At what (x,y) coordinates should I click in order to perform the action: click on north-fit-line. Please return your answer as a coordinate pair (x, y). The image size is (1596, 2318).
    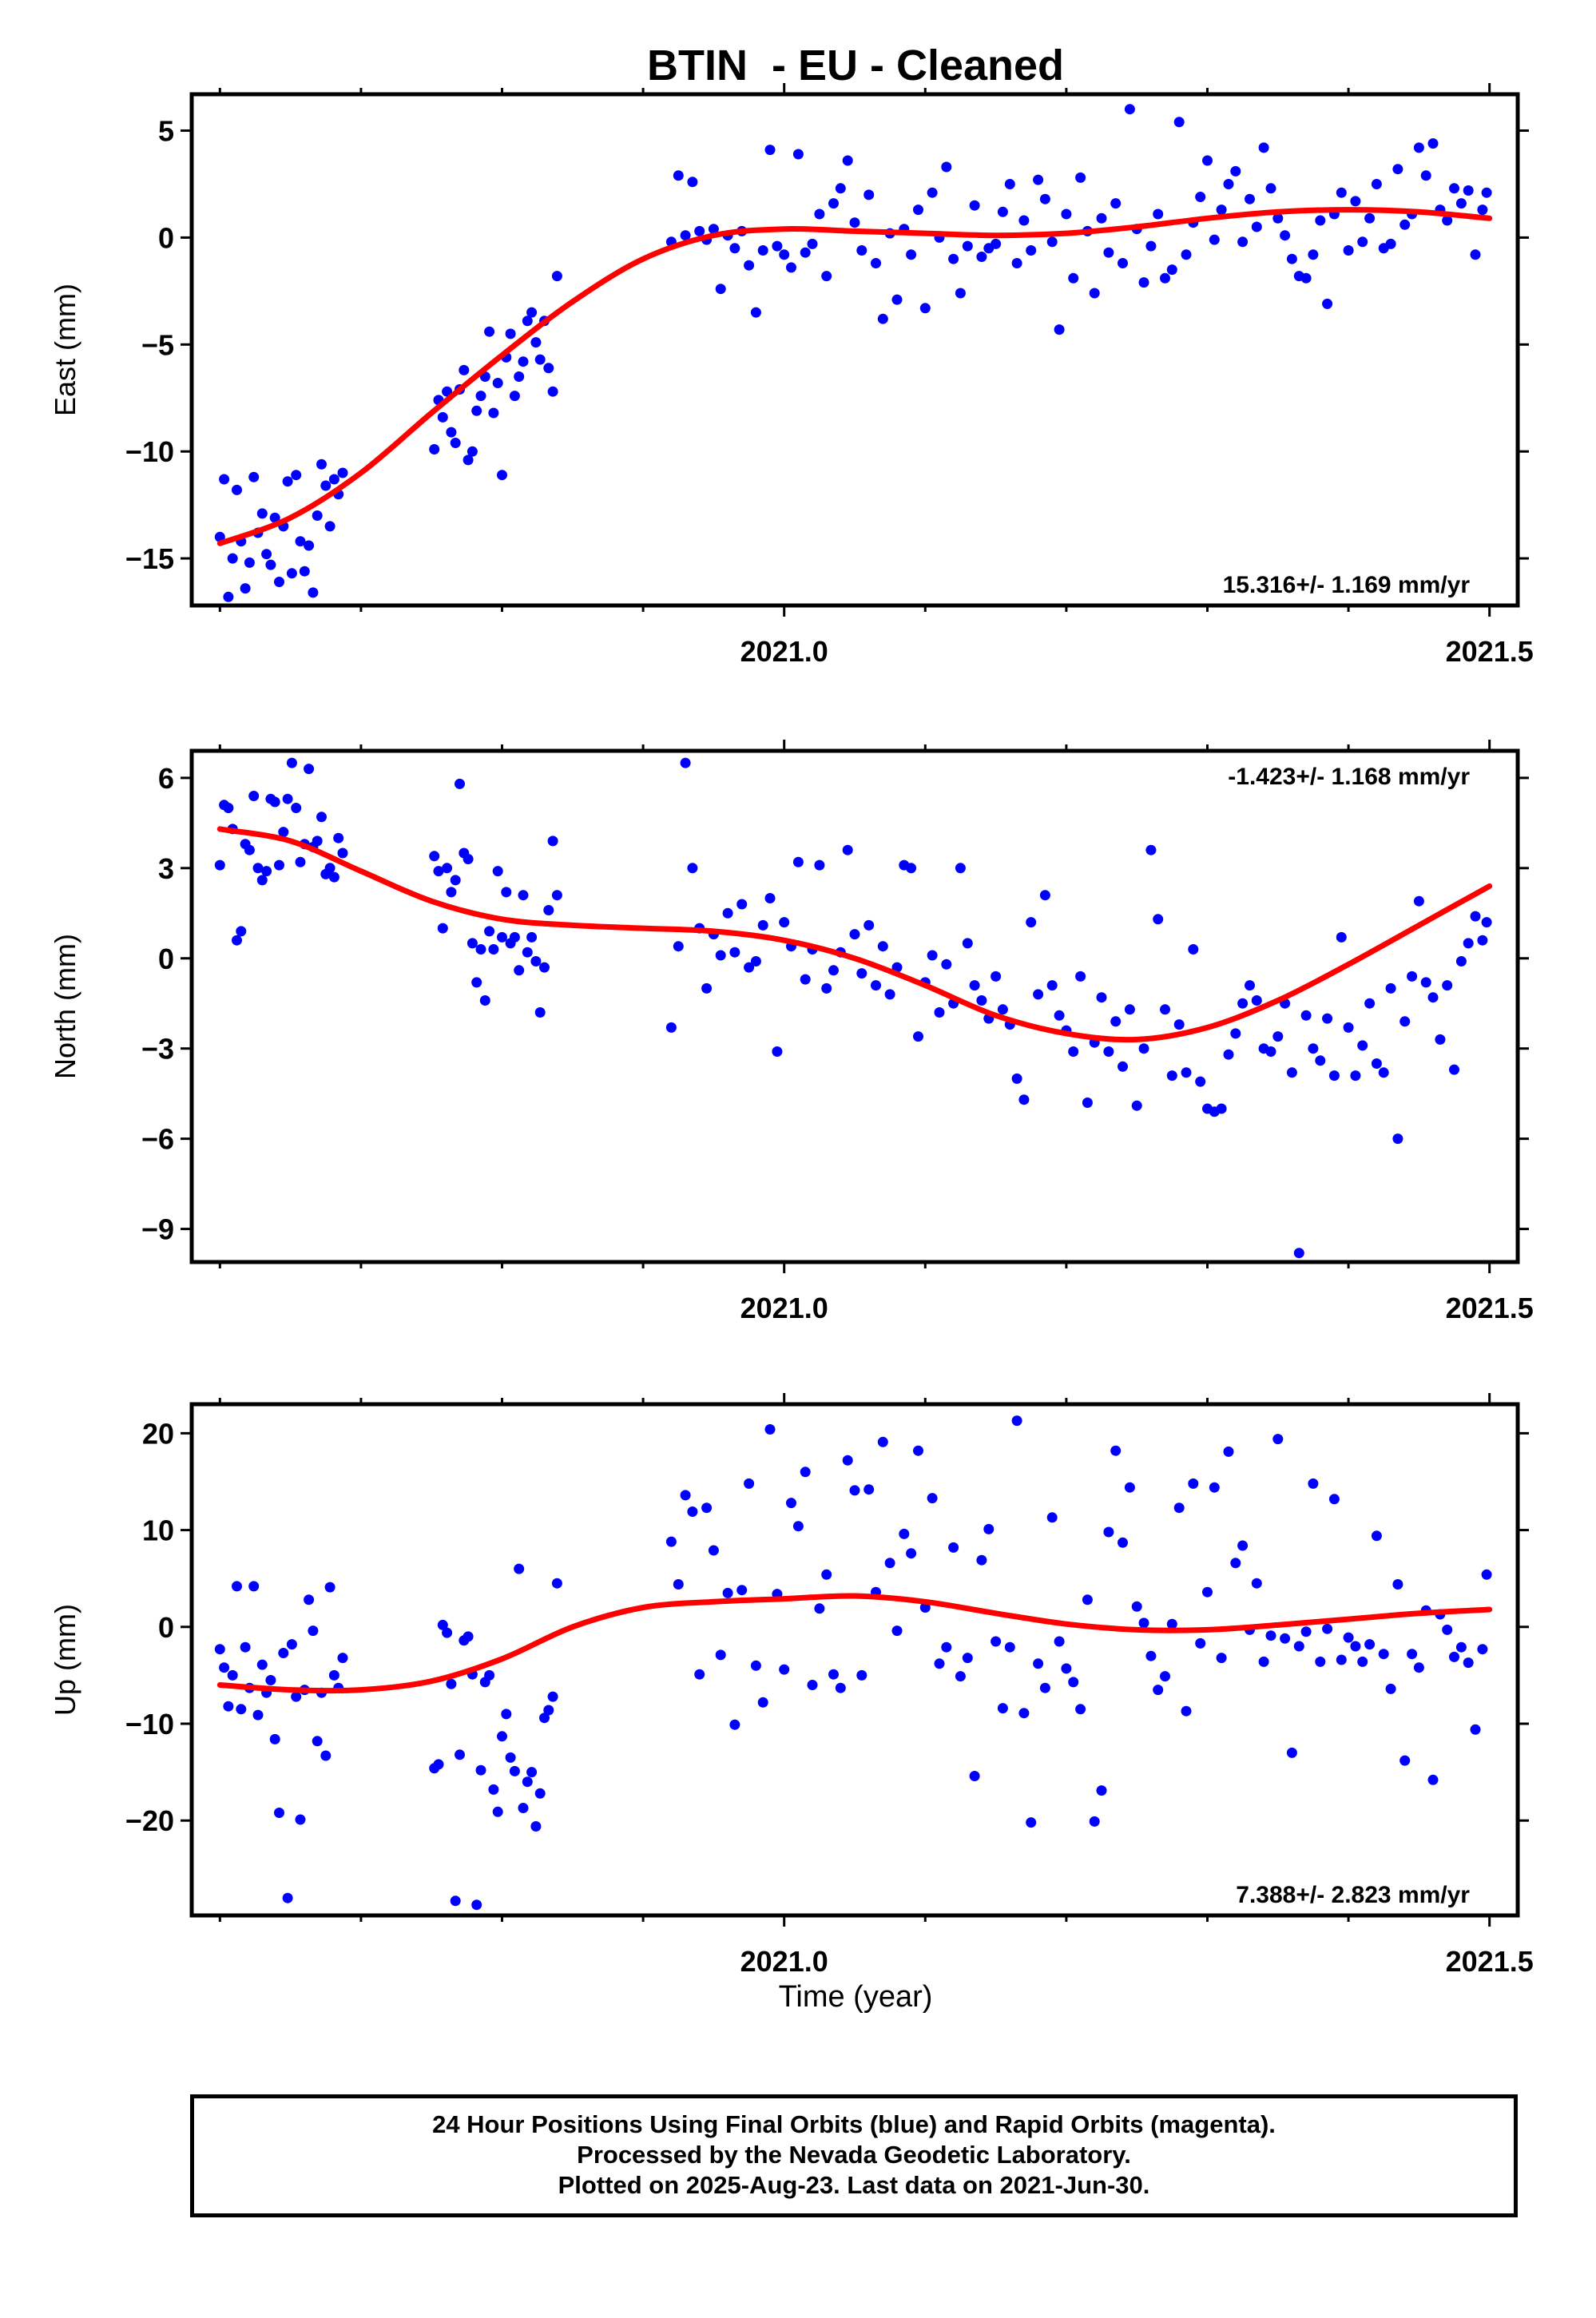
    Looking at the image, I should click on (854, 934).